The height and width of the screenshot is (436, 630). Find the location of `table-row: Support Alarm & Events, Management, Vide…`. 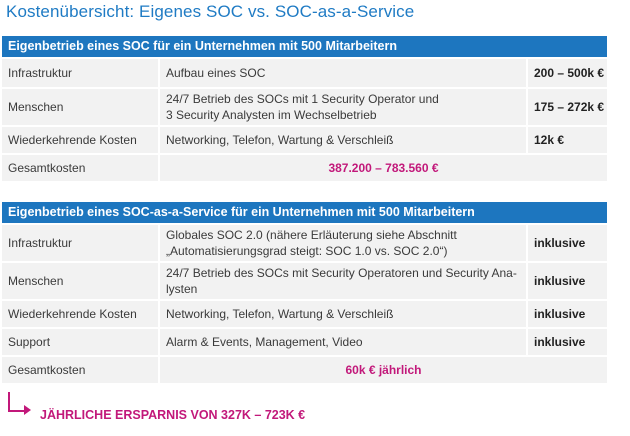

table-row: Support Alarm & Events, Management, Vide… is located at coordinates (304, 341).